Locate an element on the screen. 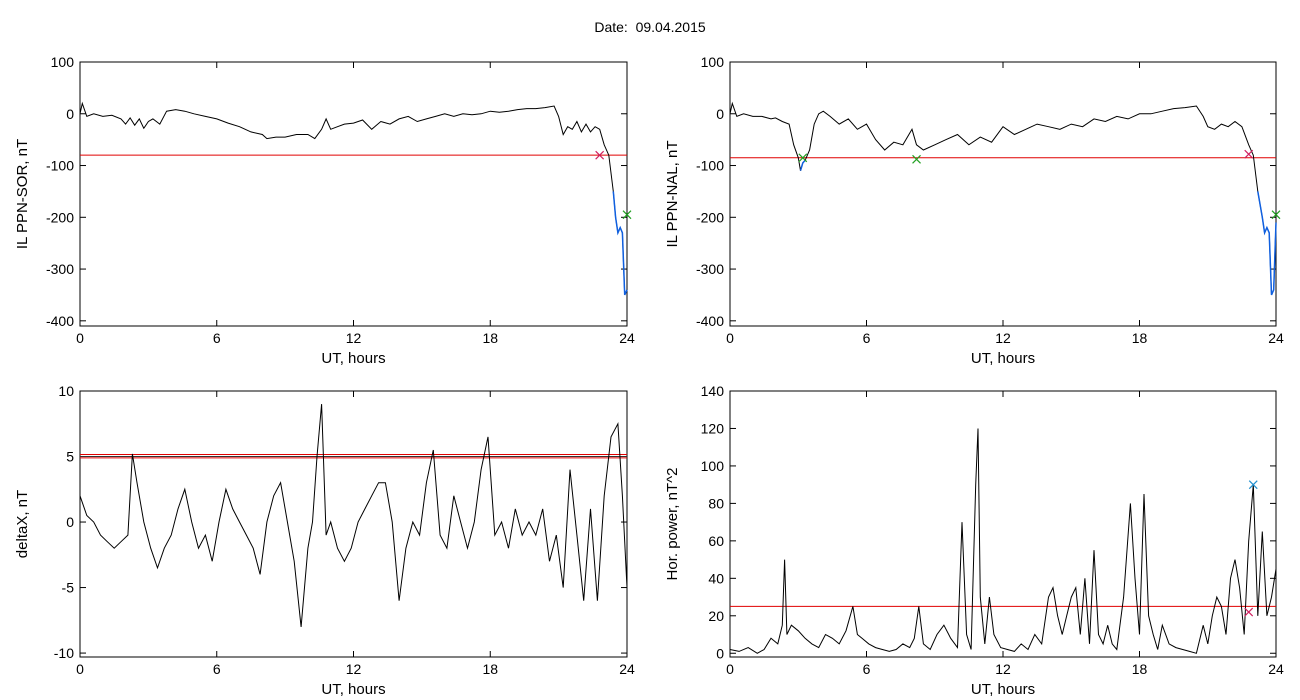 The height and width of the screenshot is (700, 1300). y-tick-label: 5 is located at coordinates (70, 457).